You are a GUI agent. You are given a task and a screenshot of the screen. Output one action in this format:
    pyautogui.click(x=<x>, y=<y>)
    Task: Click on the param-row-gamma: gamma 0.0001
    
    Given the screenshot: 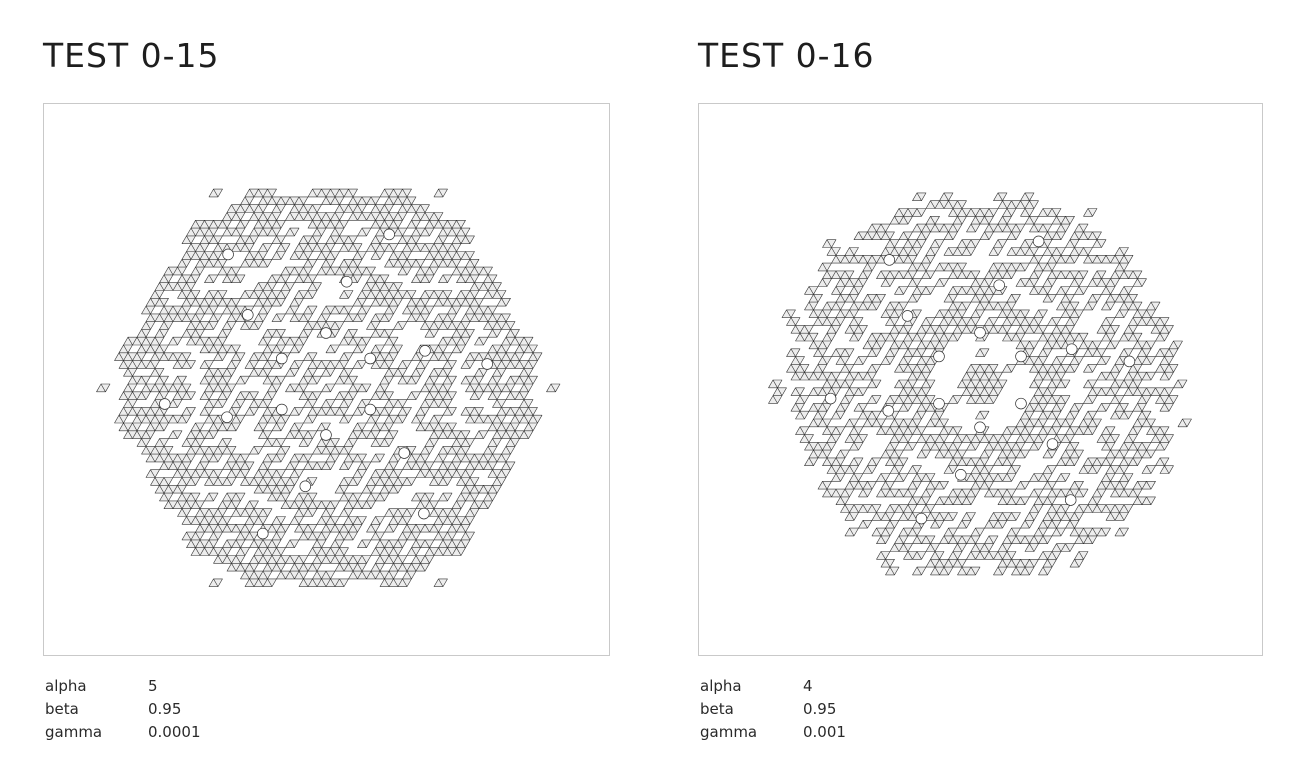 What is the action you would take?
    pyautogui.click(x=123, y=732)
    